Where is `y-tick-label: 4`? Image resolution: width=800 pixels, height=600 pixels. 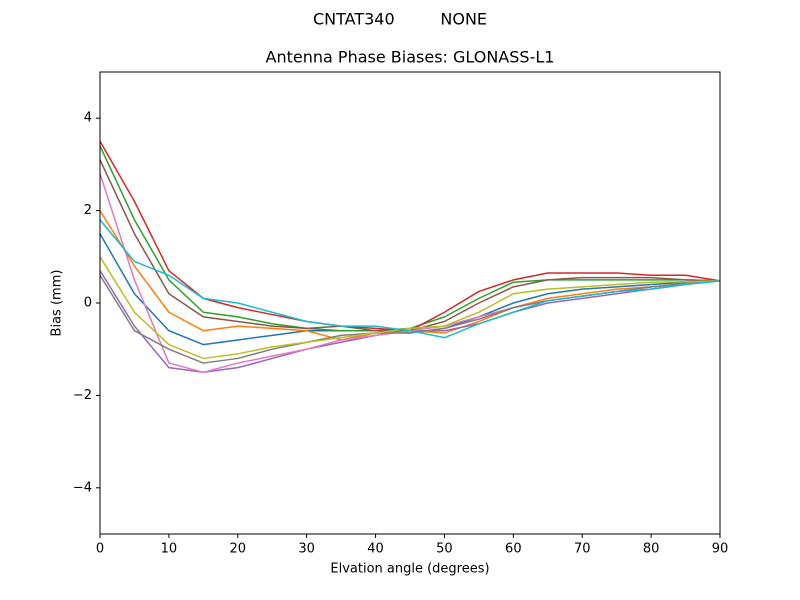
y-tick-label: 4 is located at coordinates (88, 118).